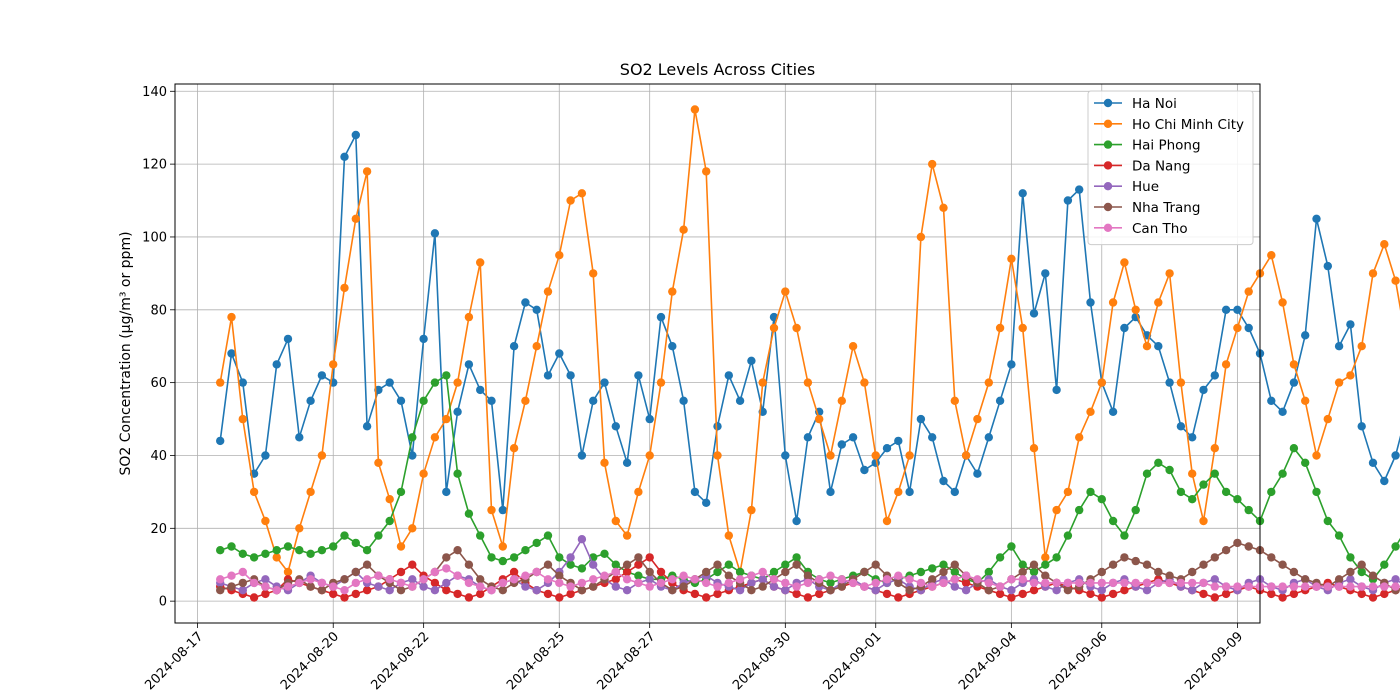 The height and width of the screenshot is (700, 1400). Describe the element at coordinates (1166, 208) in the screenshot. I see `legend-label: Nha Trang` at that location.